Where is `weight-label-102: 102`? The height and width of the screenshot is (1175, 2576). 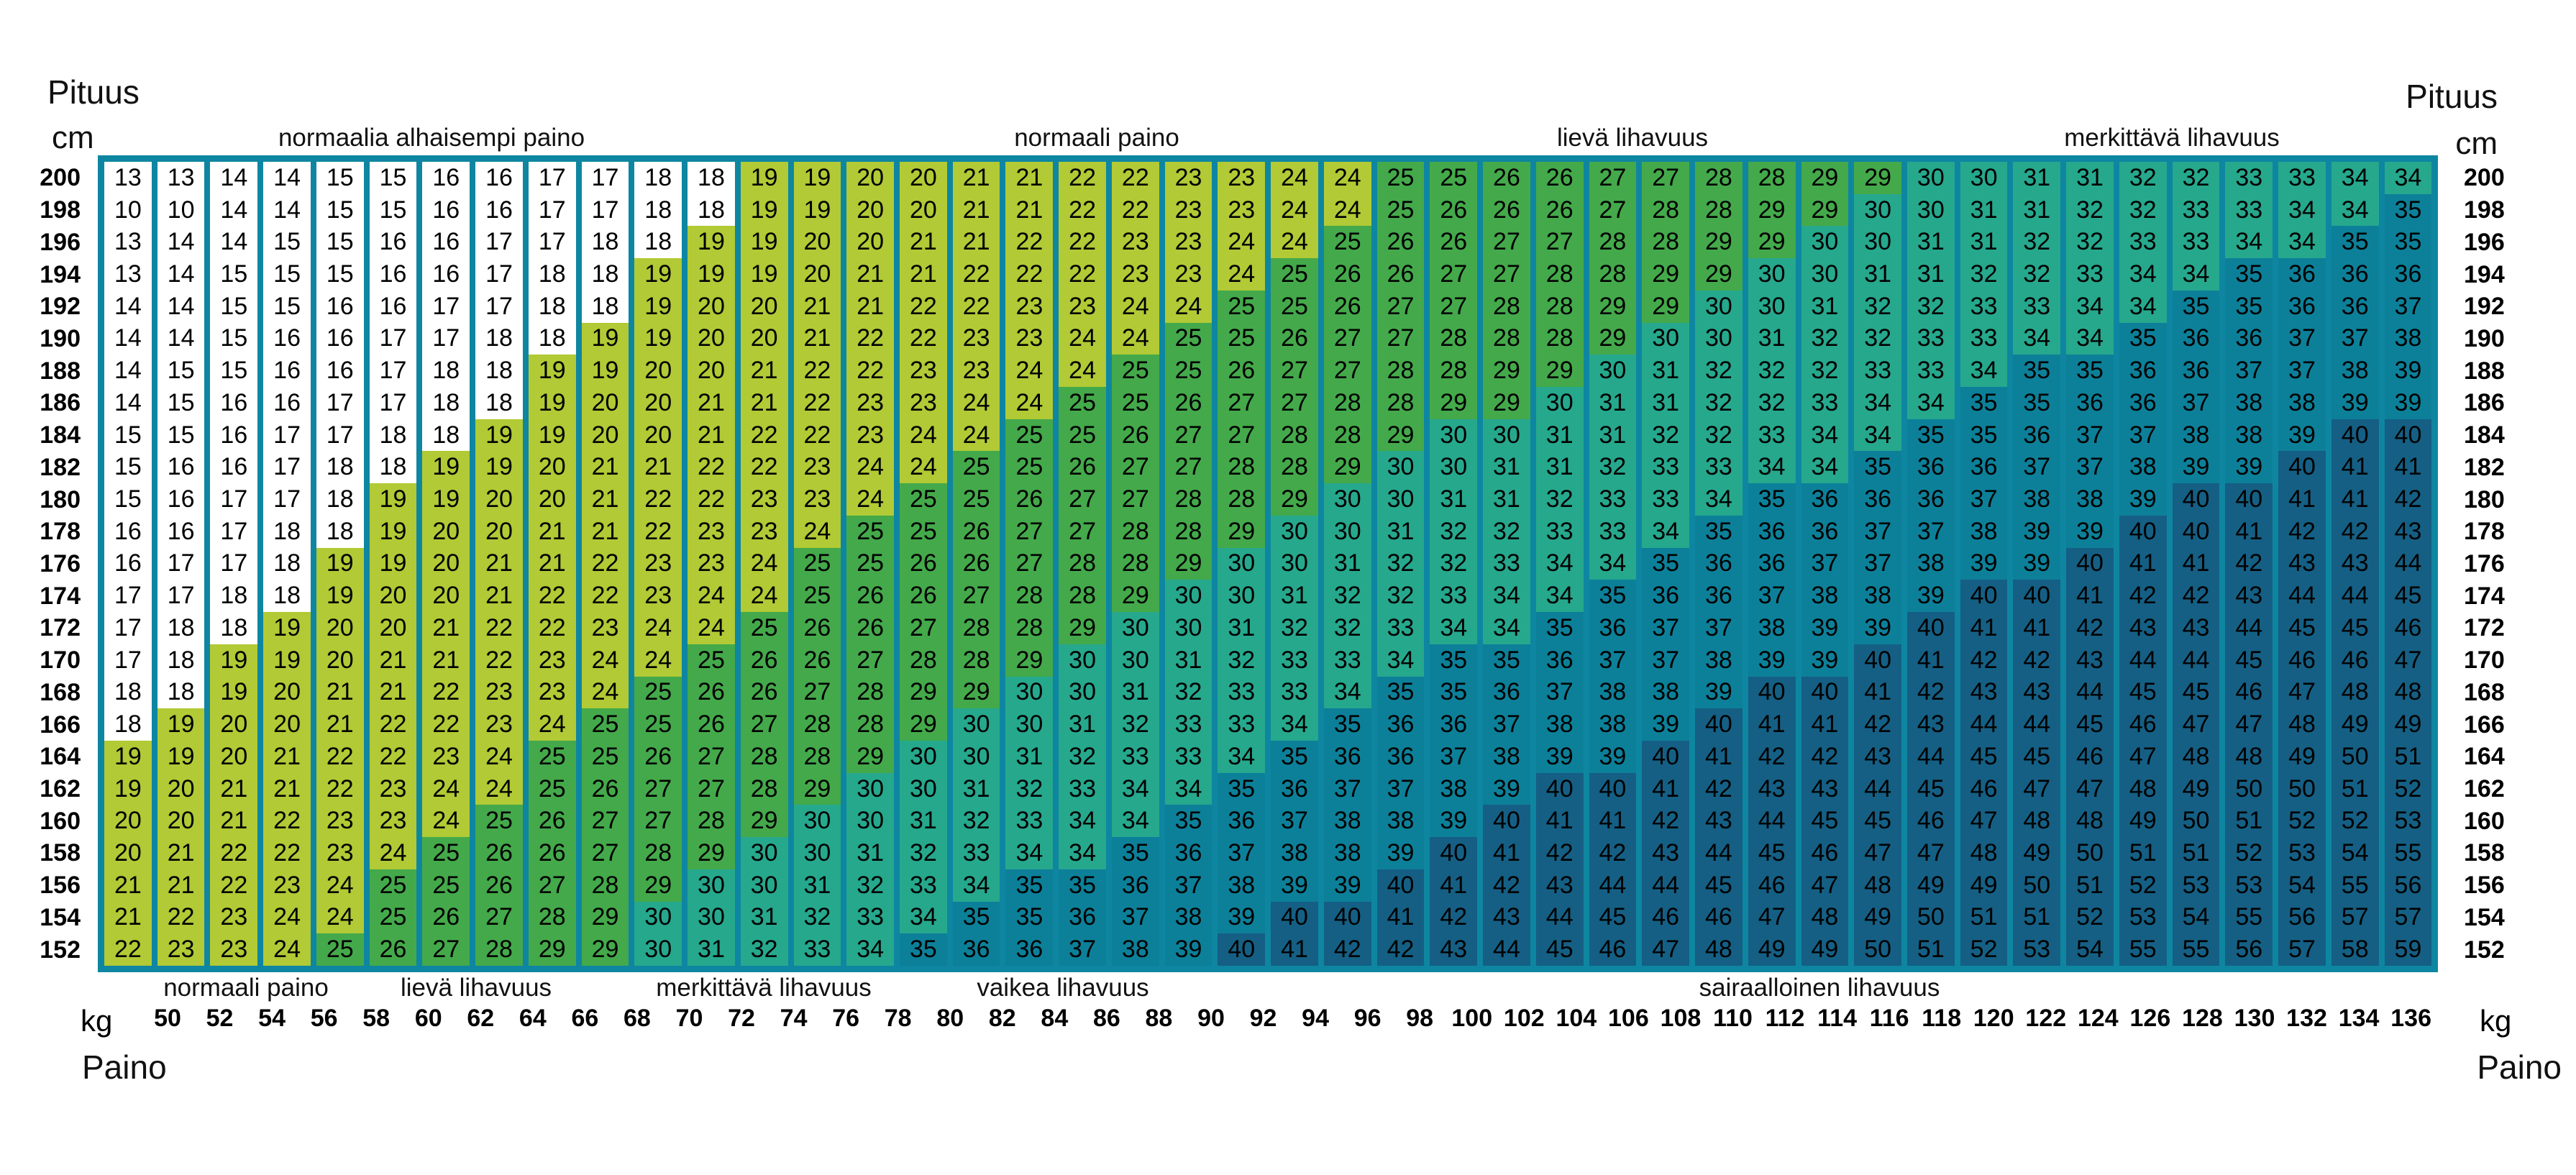
weight-label-102: 102 is located at coordinates (1524, 1018).